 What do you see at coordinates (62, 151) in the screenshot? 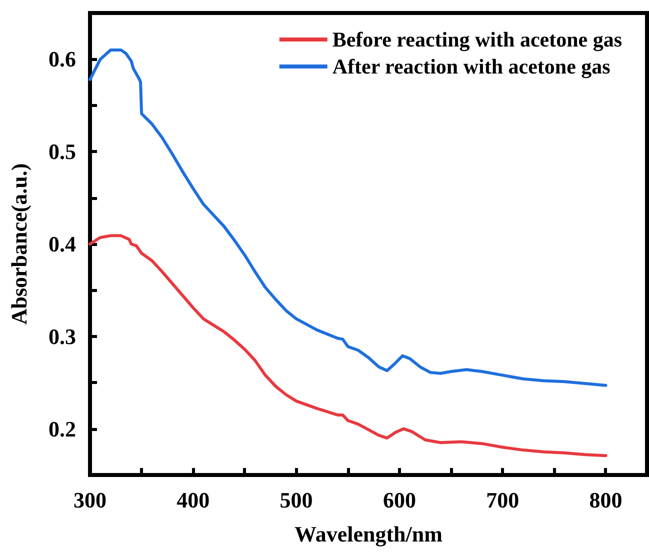
I see `y-tick-label: 0.5` at bounding box center [62, 151].